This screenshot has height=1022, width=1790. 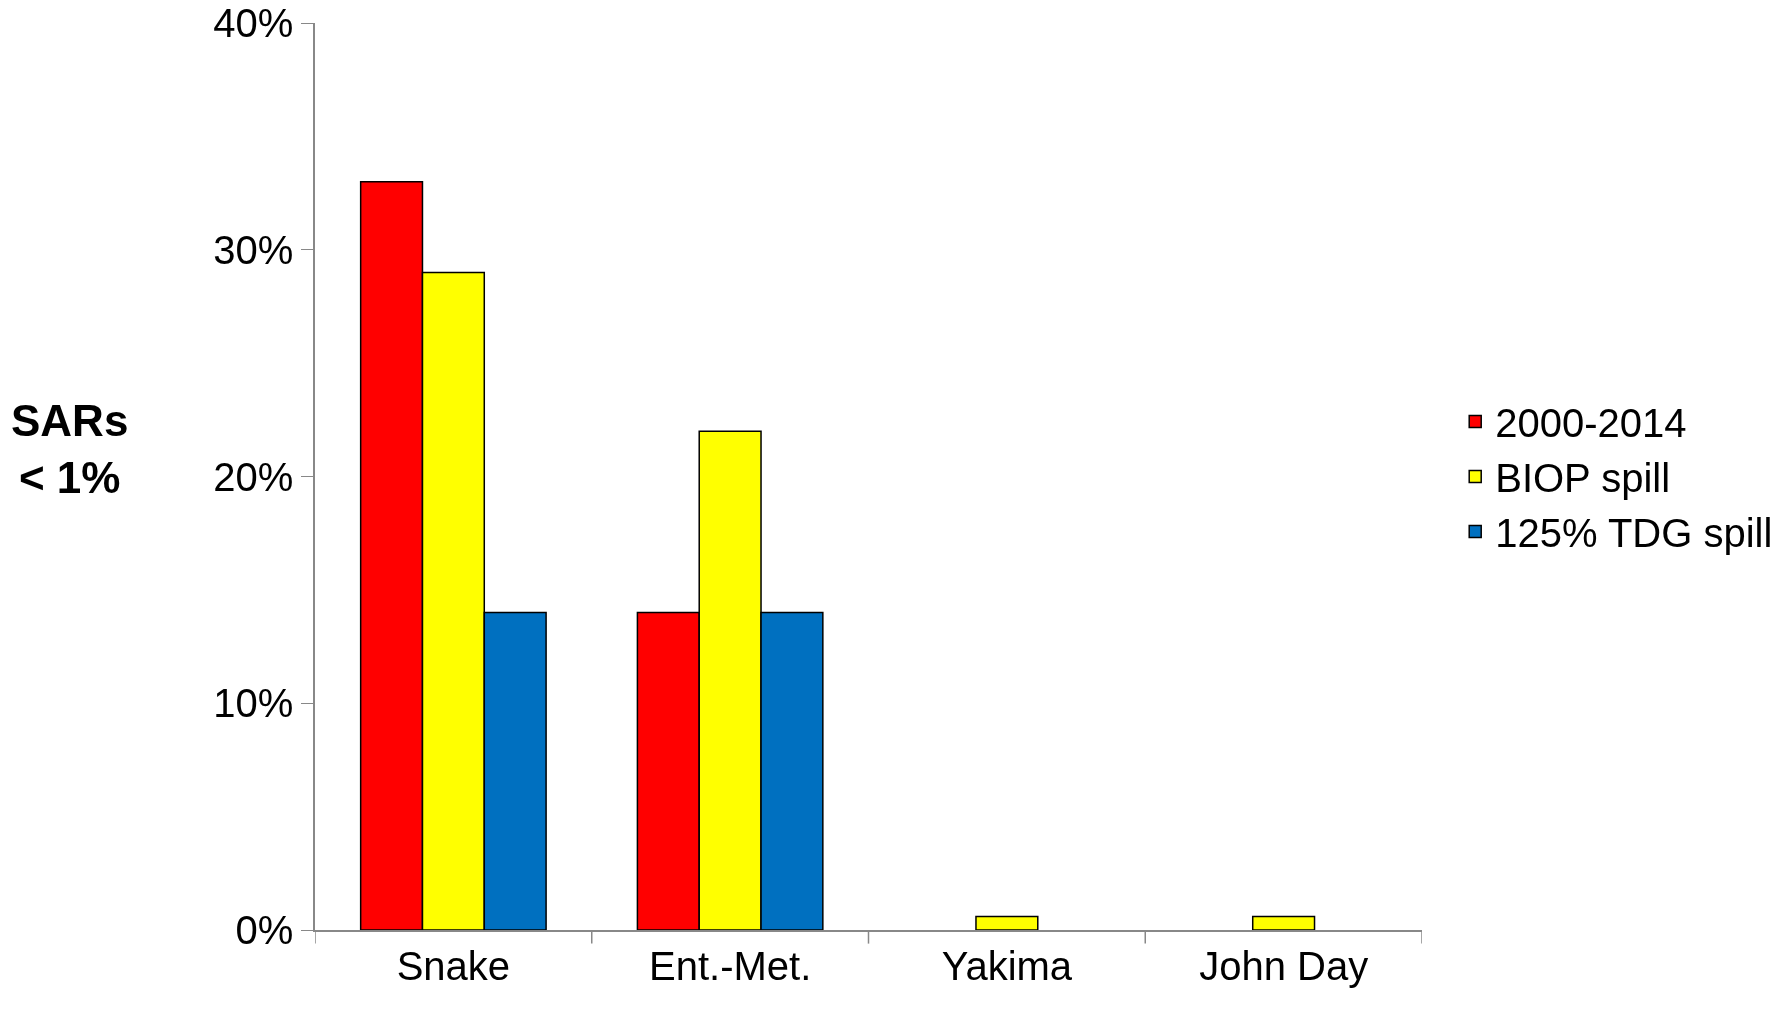 I want to click on y-tick-label: 20%, so click(x=253, y=476).